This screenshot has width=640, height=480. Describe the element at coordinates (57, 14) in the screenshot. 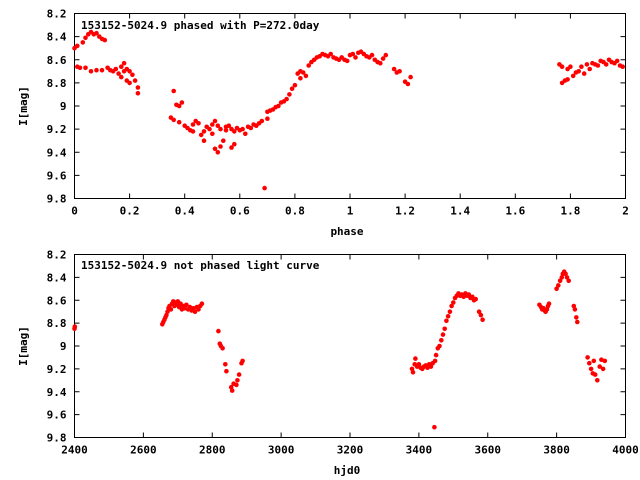

I see `phased-plot-y-tick-label: 8.2` at that location.